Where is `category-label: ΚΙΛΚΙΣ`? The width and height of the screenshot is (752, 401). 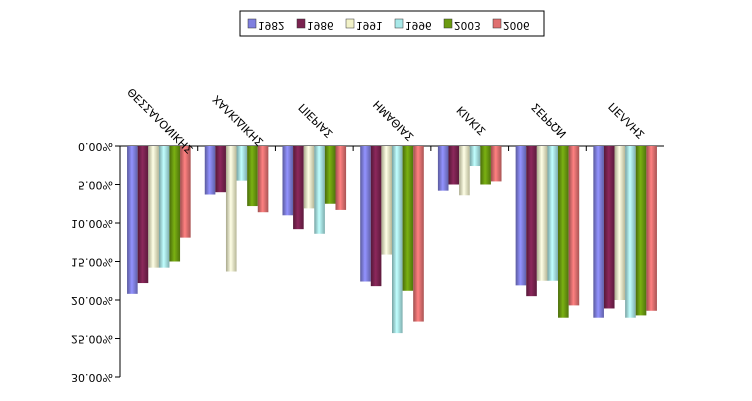 category-label: ΚΙΛΚΙΣ is located at coordinates (471, 120).